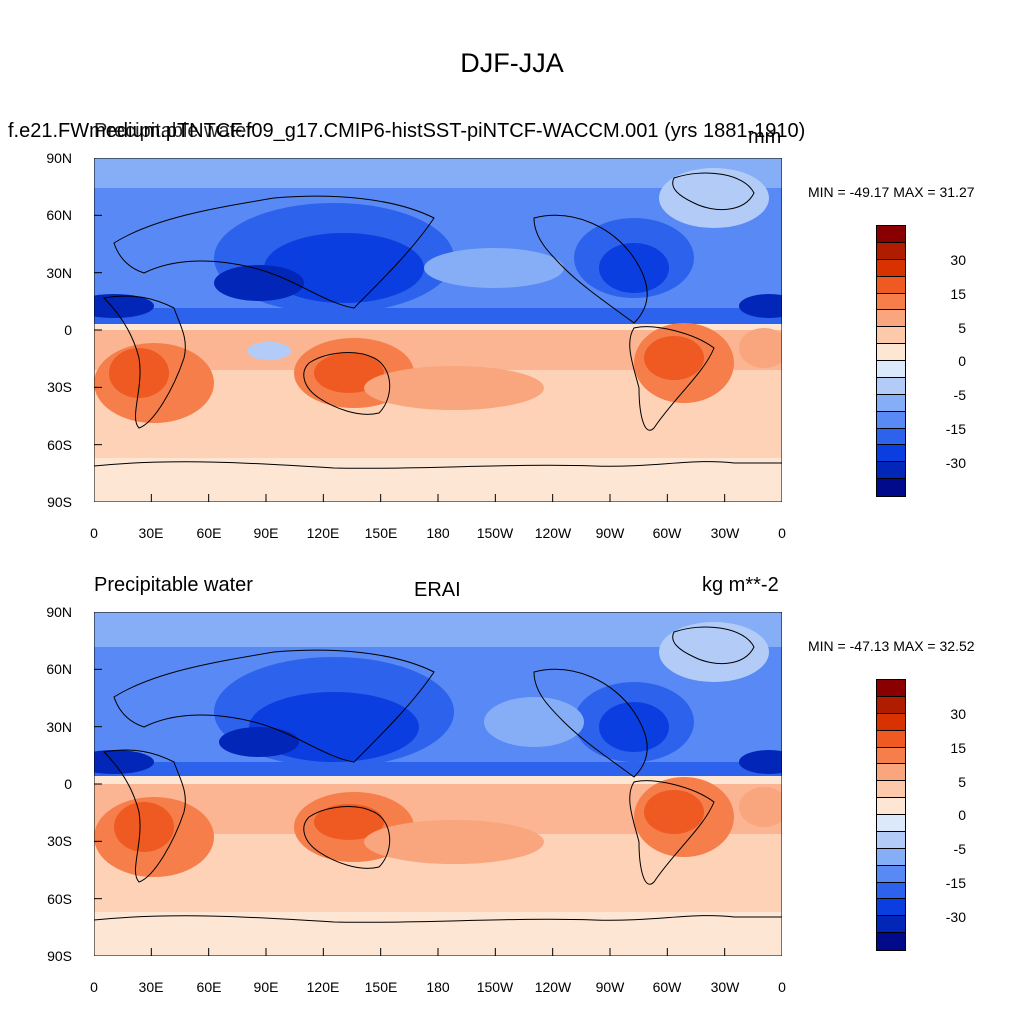  I want to click on p2-cb-label: 5, so click(962, 782).